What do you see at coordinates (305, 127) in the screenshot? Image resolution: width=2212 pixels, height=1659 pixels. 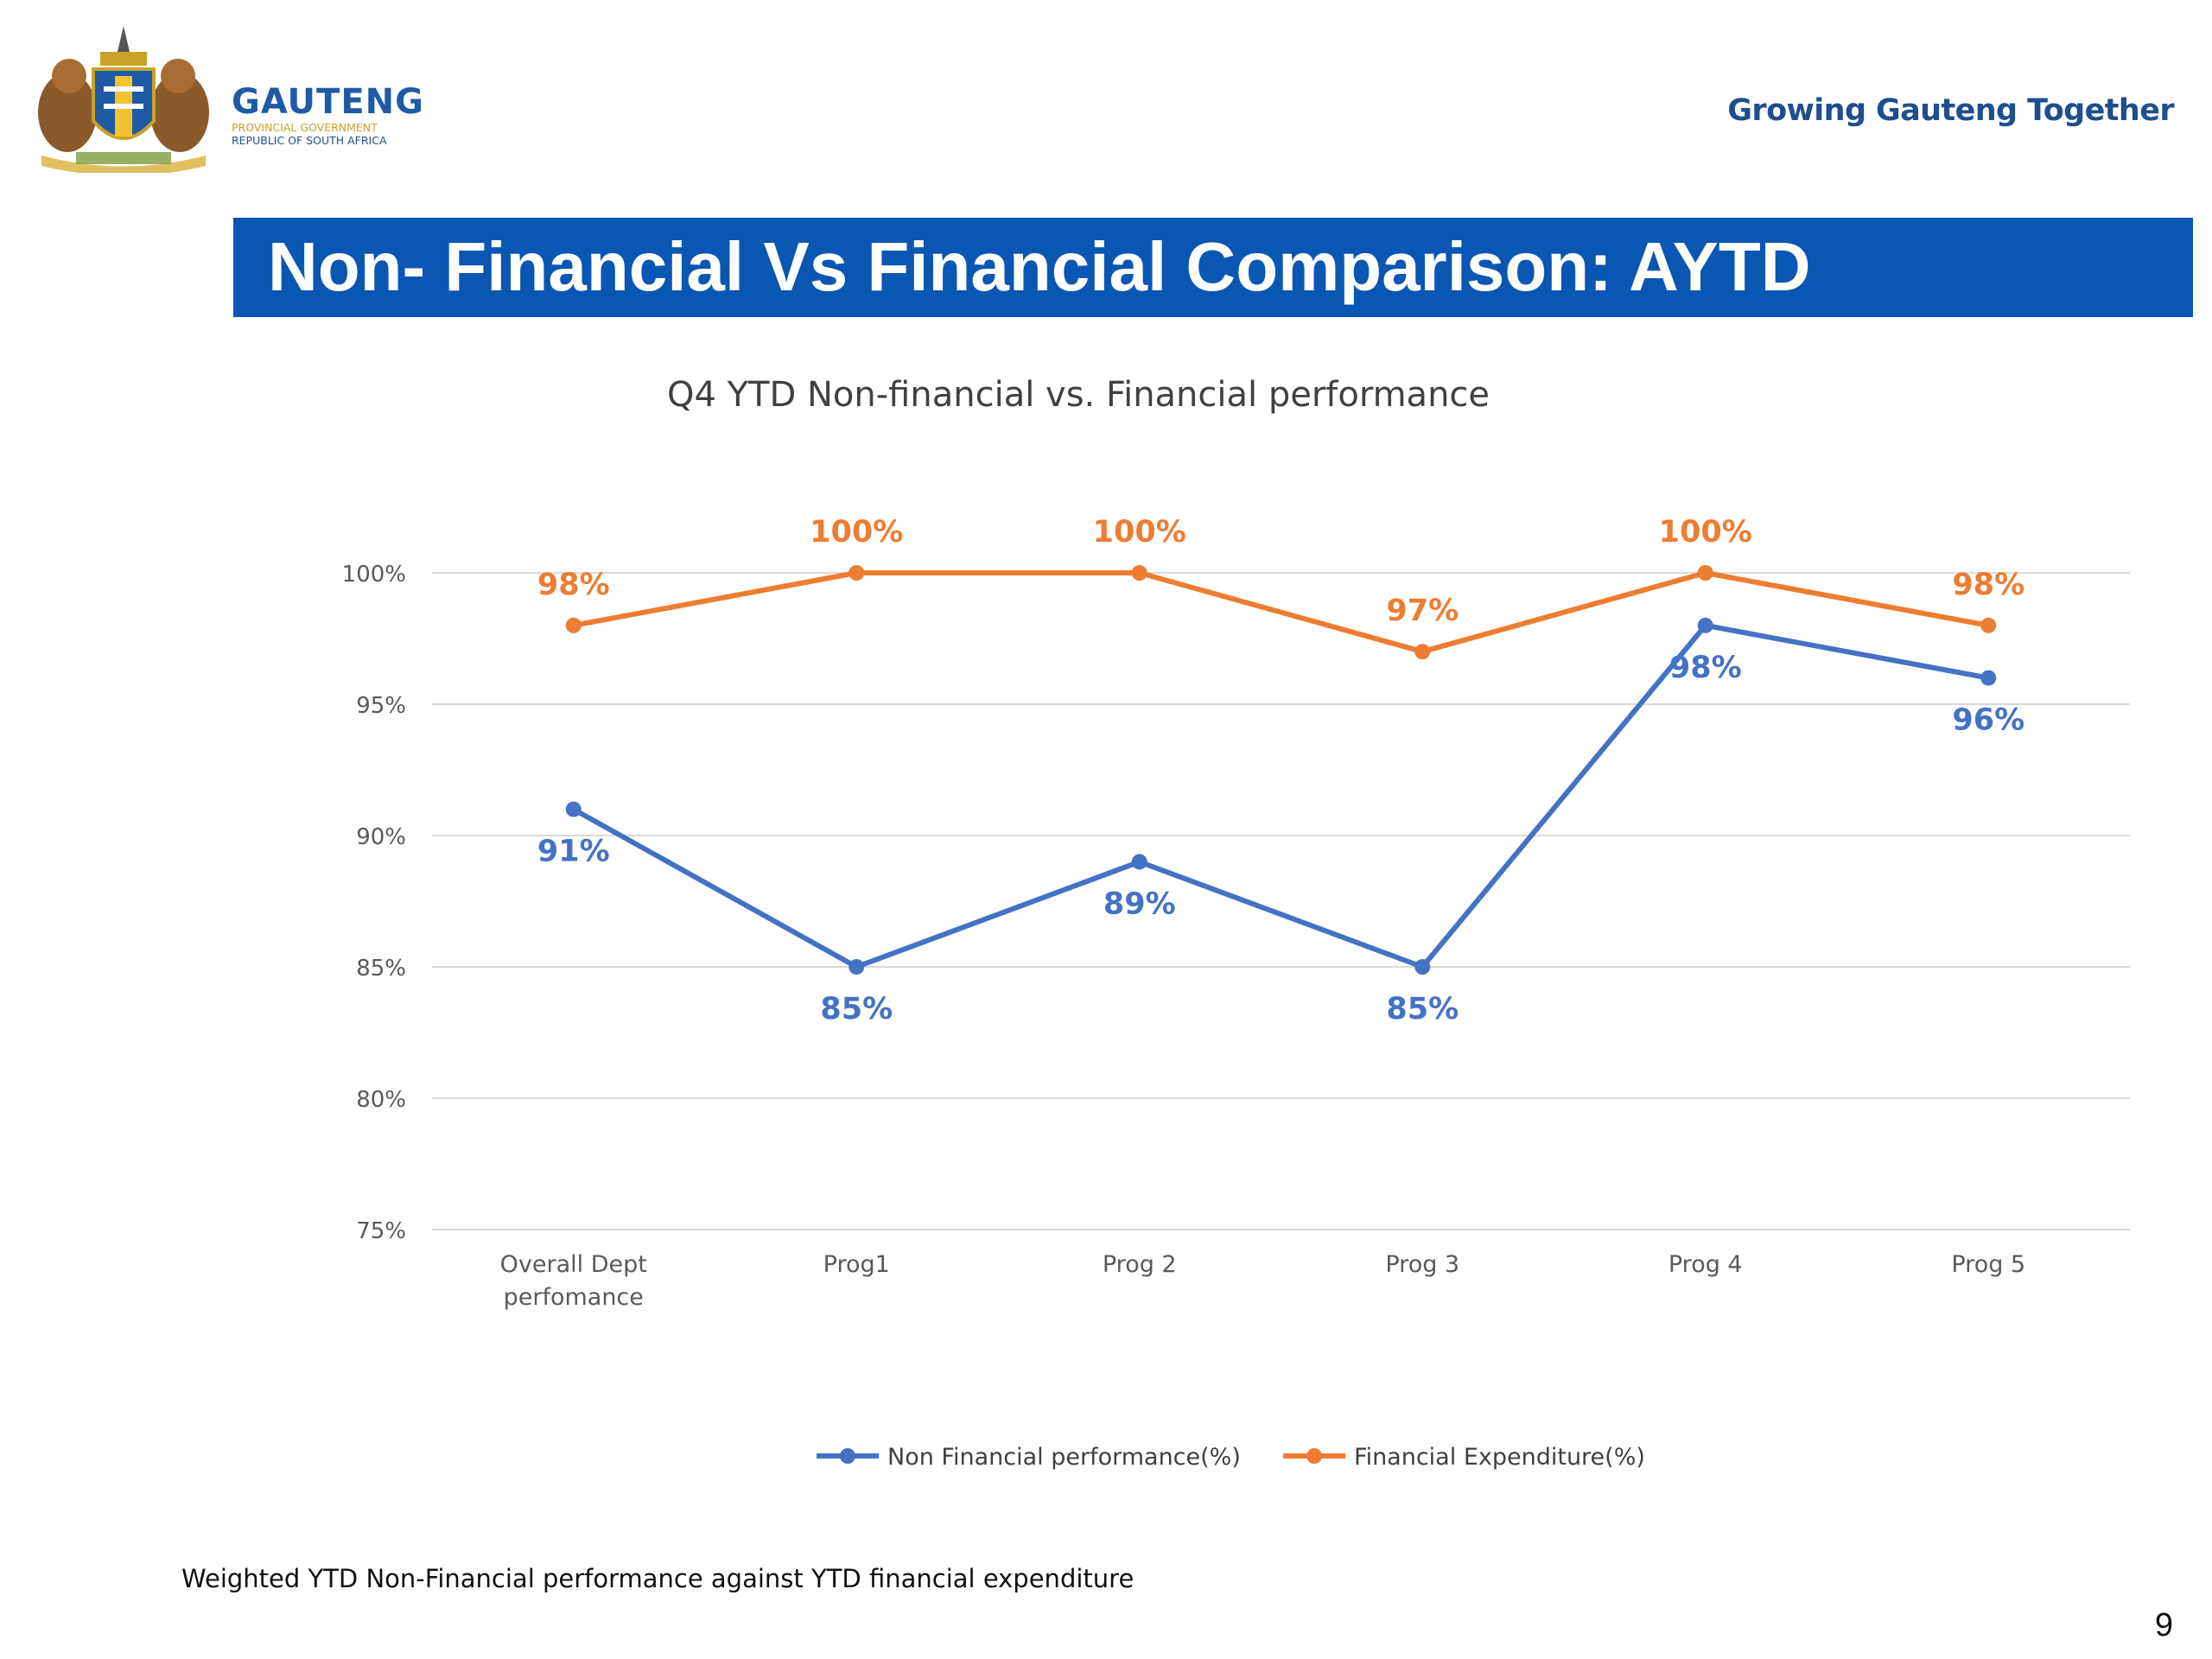 I see `logo-subtitle-1: PROVINCIAL GOVERNMENT` at bounding box center [305, 127].